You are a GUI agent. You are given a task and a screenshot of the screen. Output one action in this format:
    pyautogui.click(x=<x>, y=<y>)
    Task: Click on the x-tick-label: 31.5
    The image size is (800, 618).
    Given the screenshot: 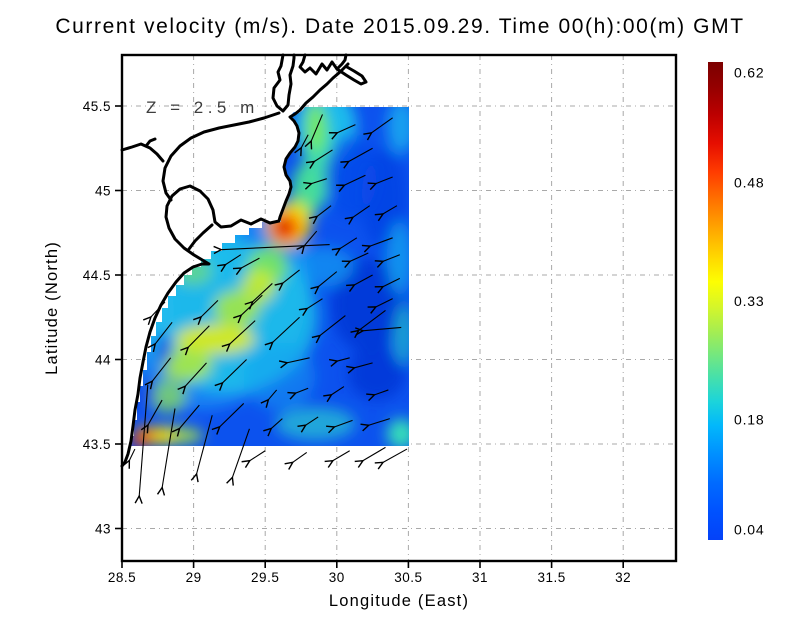 What is the action you would take?
    pyautogui.click(x=551, y=577)
    